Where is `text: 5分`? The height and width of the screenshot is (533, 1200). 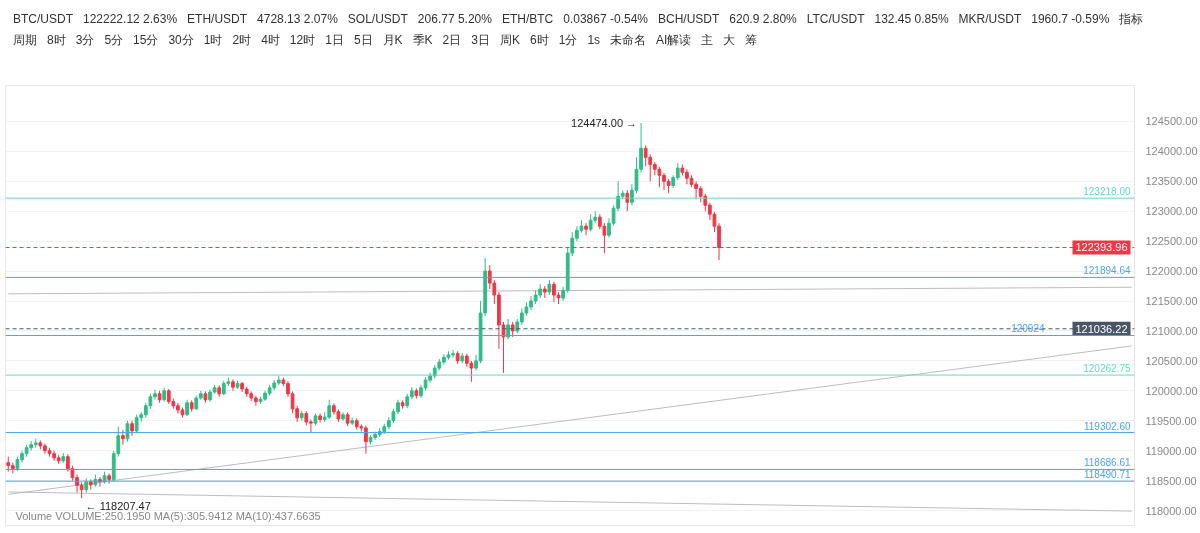
text: 5分 is located at coordinates (114, 41).